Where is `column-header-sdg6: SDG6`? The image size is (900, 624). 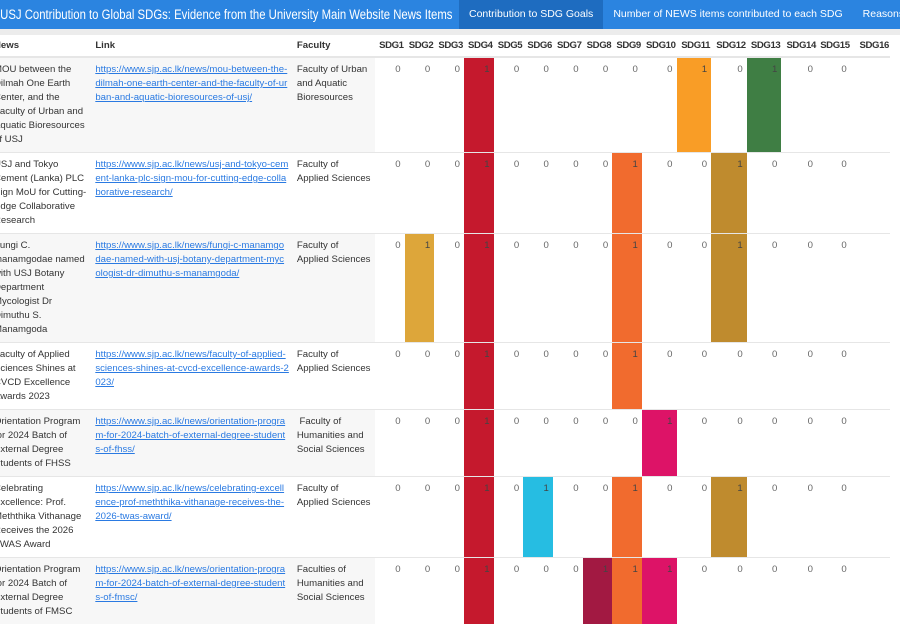
column-header-sdg6: SDG6 is located at coordinates (538, 46).